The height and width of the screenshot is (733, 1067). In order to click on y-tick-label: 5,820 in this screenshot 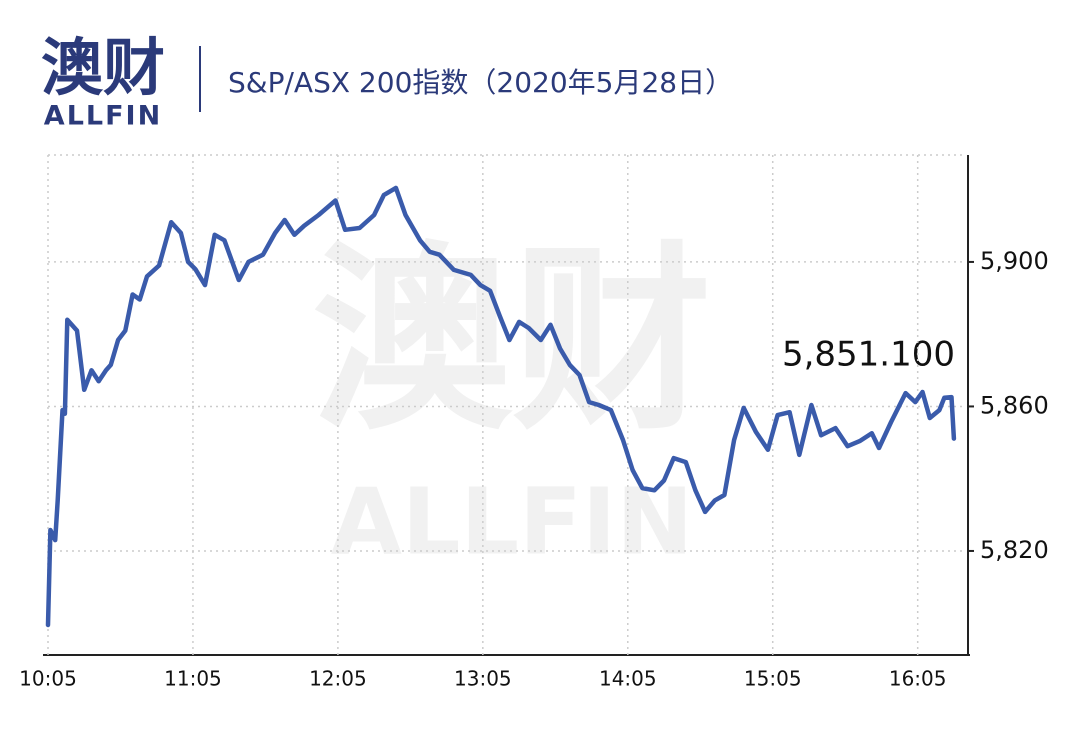, I will do `click(1014, 550)`.